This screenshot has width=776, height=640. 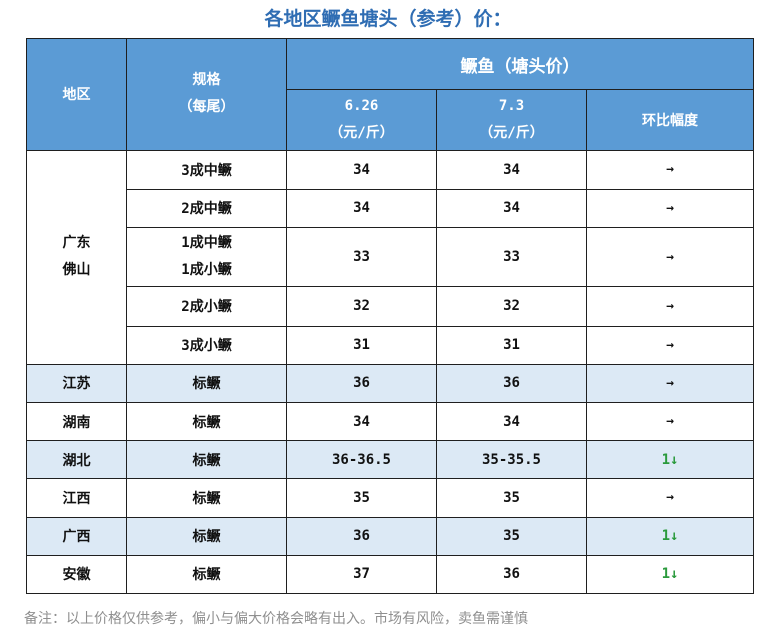 I want to click on table-row: 江苏 标鳜 36 36 →, so click(x=390, y=383).